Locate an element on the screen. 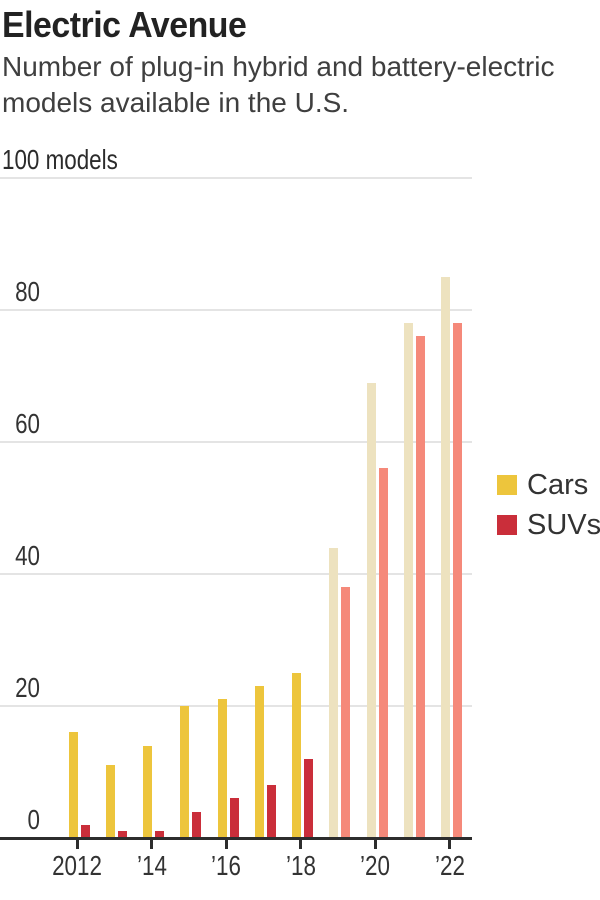  legend-label-cars: Cars is located at coordinates (558, 485).